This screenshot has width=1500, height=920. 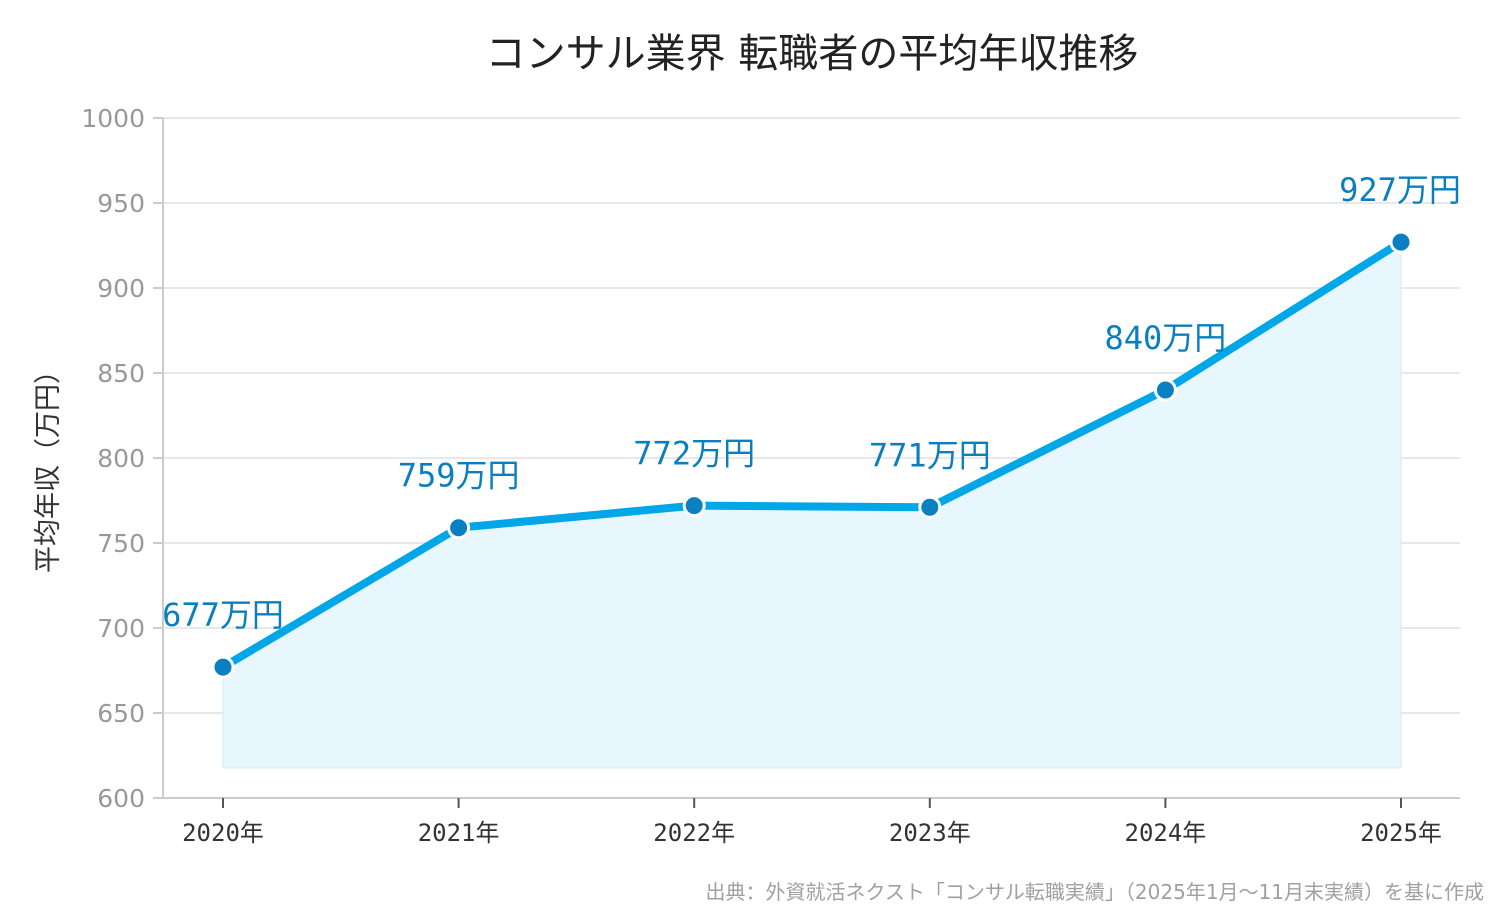 What do you see at coordinates (694, 833) in the screenshot?
I see `x-tick-label: 2022年` at bounding box center [694, 833].